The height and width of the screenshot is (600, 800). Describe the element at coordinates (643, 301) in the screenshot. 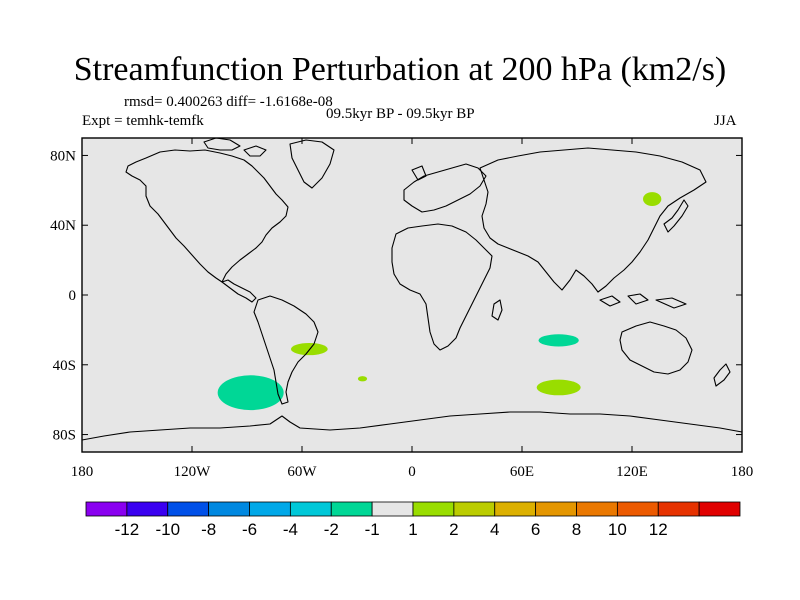

I see `coast-maritime` at that location.